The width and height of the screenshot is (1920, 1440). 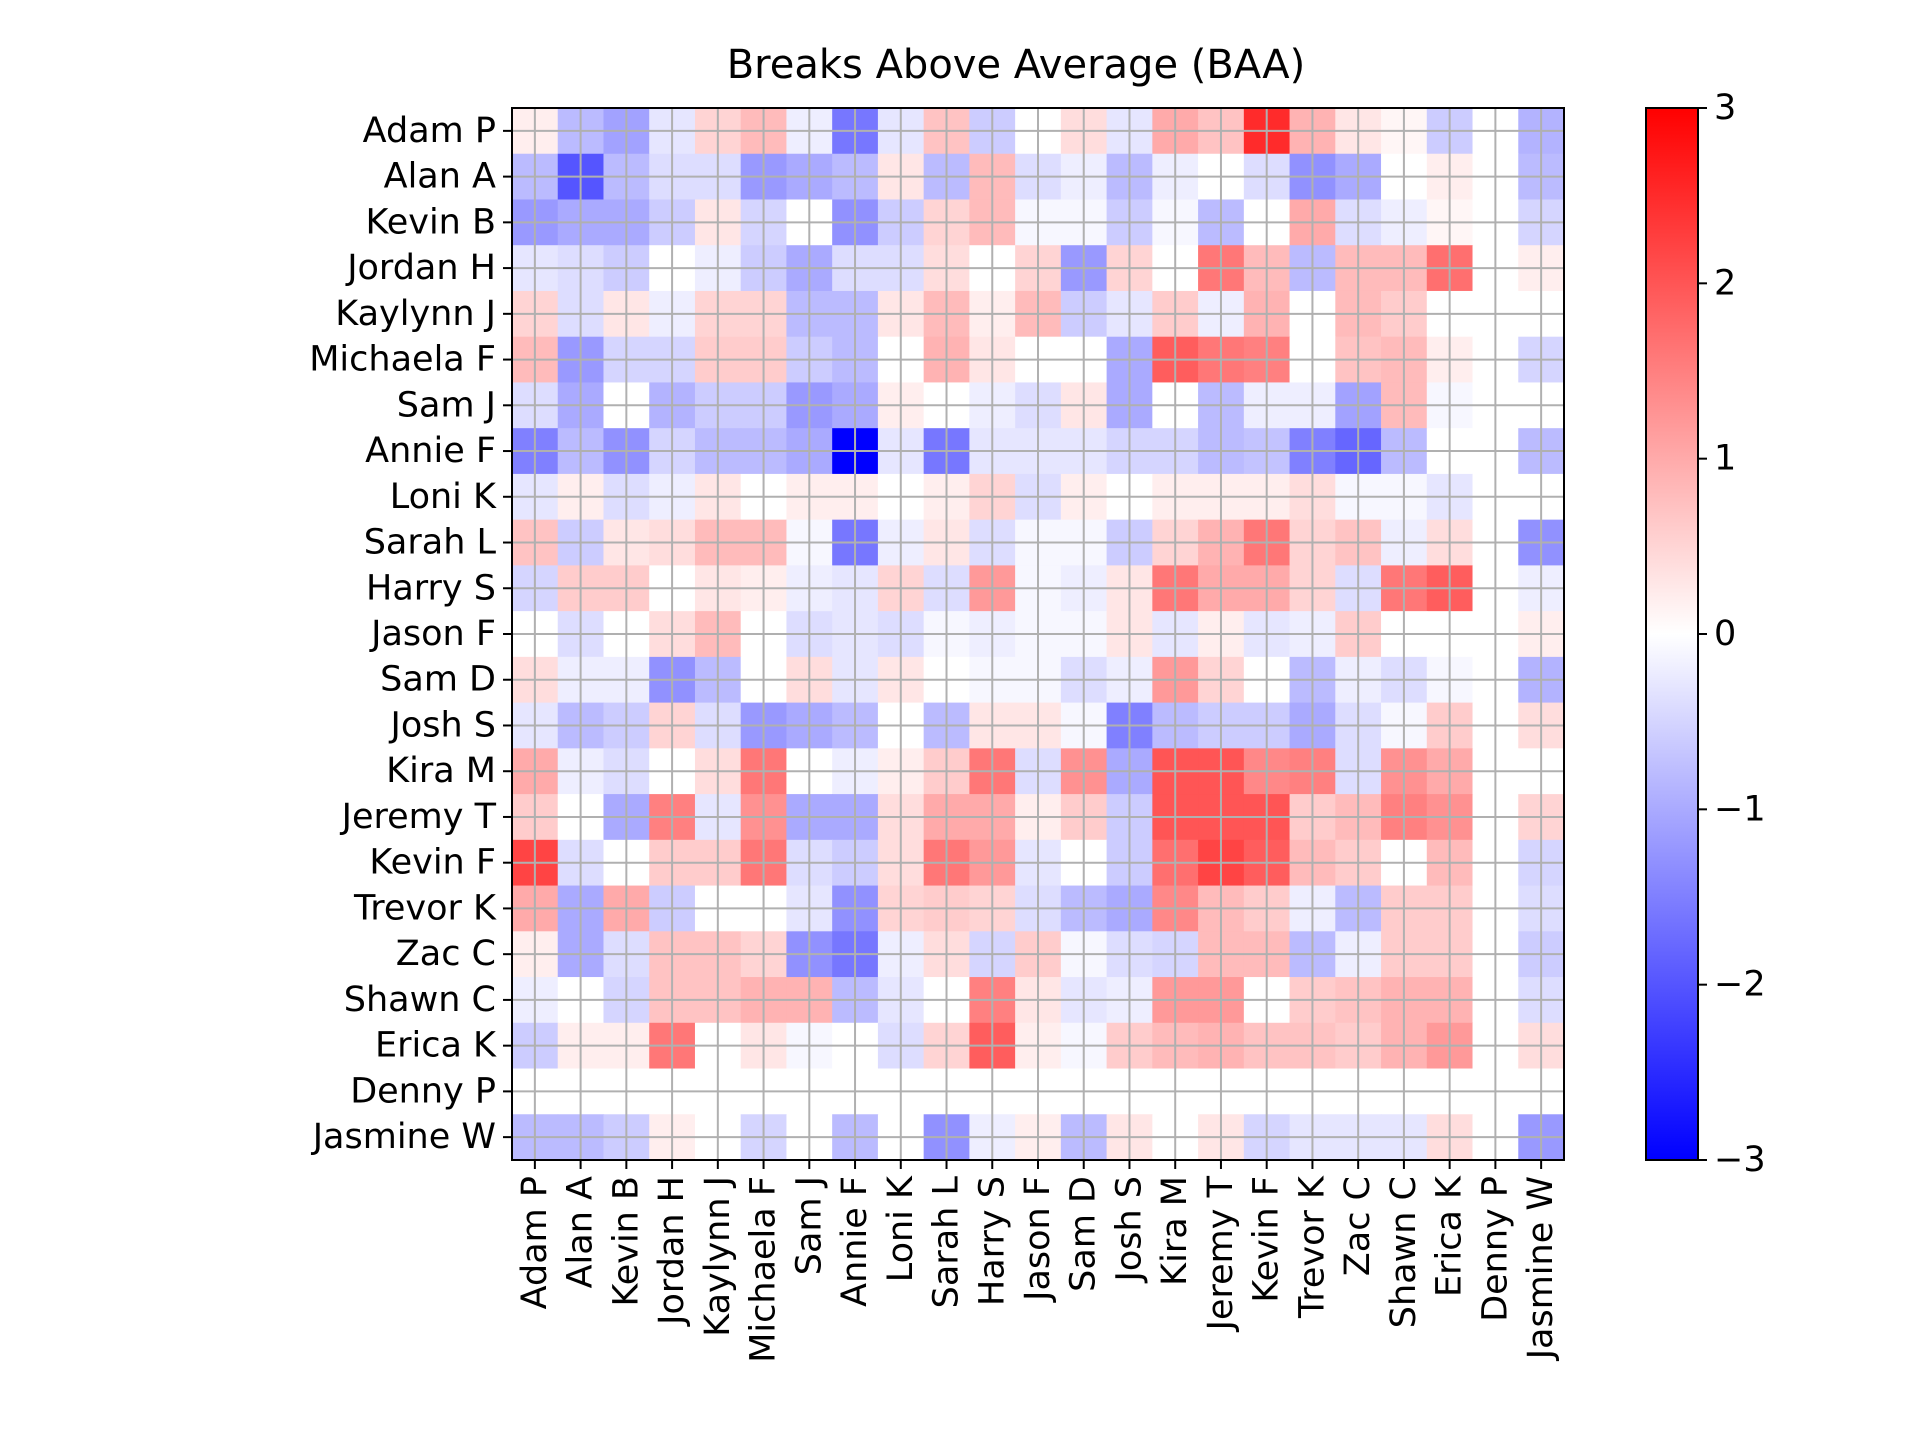 I want to click on row-tick-label: Kevin B, so click(x=431, y=222).